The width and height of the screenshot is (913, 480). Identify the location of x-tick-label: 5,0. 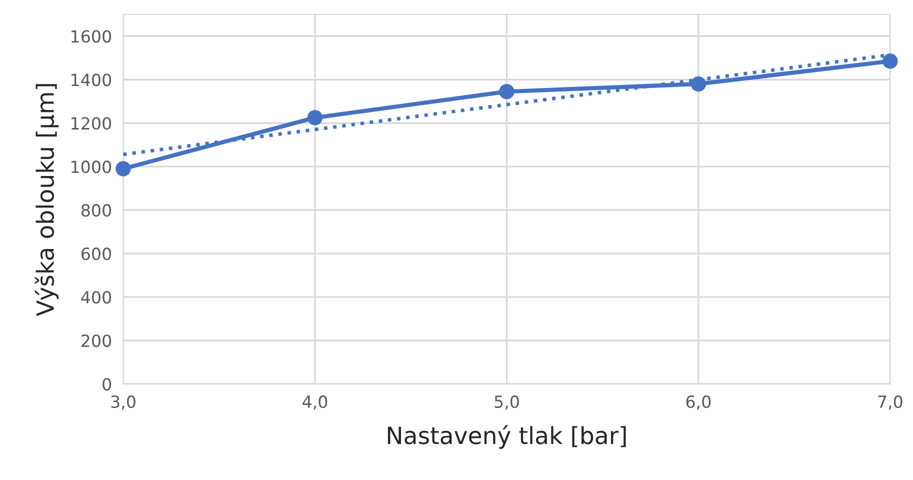
(506, 402).